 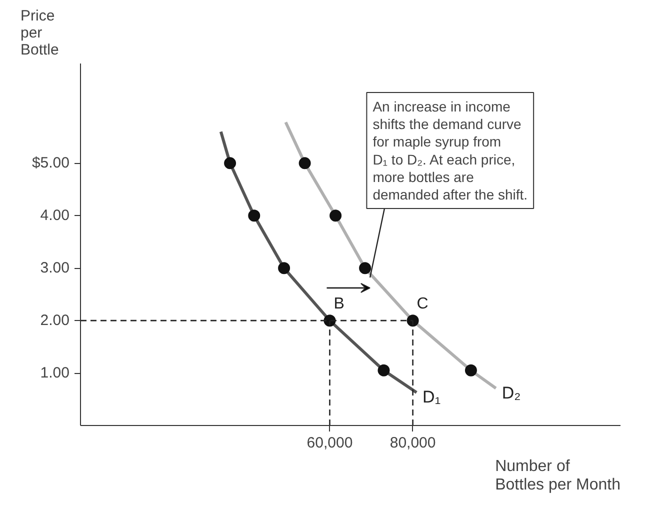 What do you see at coordinates (558, 476) in the screenshot?
I see `x-axis-title: Number of Bottles per Month` at bounding box center [558, 476].